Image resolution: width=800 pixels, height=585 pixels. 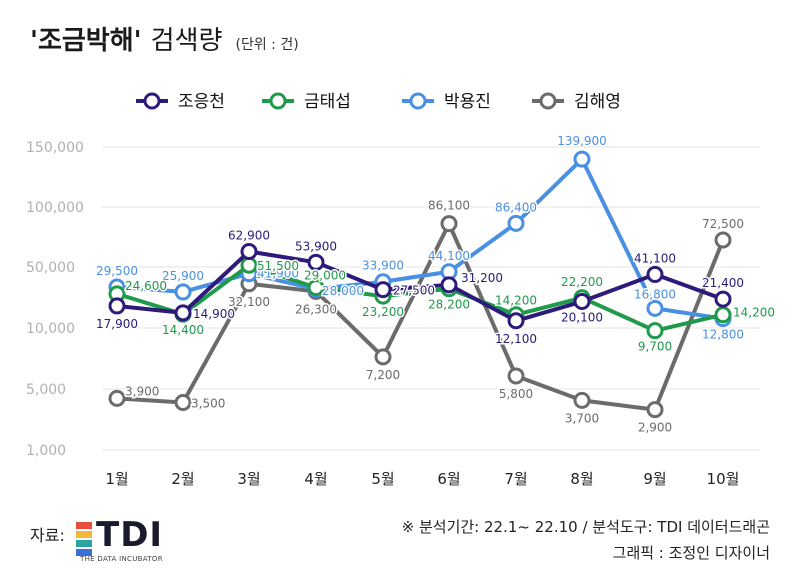 I want to click on data-label: 41,900, so click(x=278, y=274).